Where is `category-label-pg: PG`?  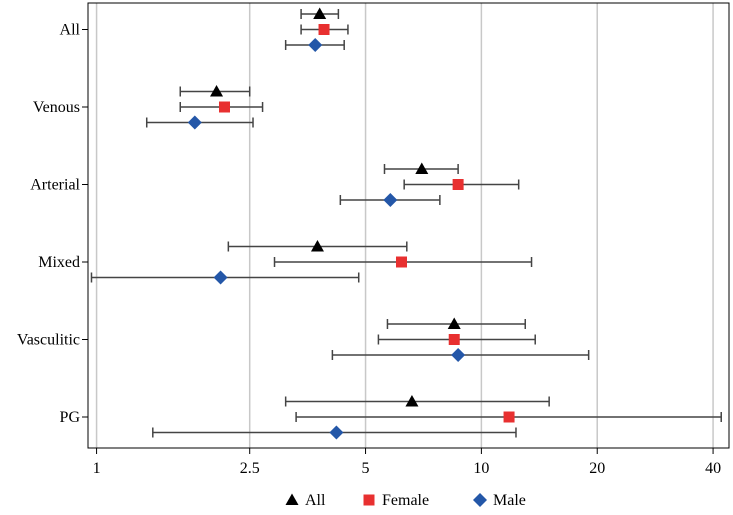 category-label-pg: PG is located at coordinates (70, 417).